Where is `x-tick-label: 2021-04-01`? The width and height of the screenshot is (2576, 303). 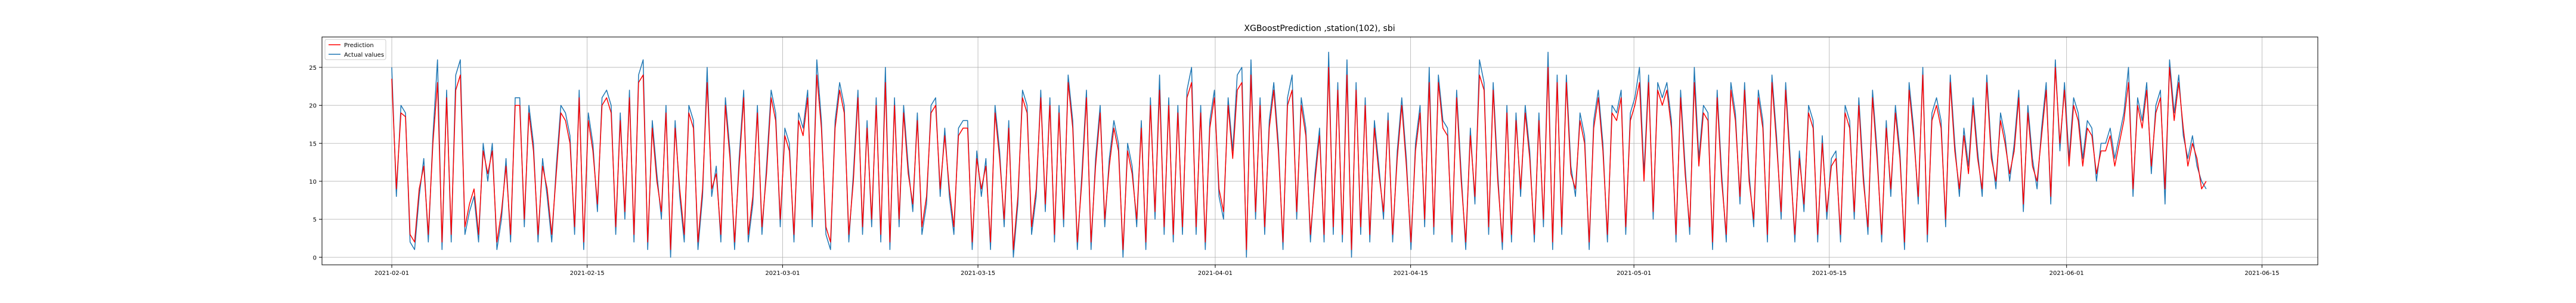 x-tick-label: 2021-04-01 is located at coordinates (1215, 273).